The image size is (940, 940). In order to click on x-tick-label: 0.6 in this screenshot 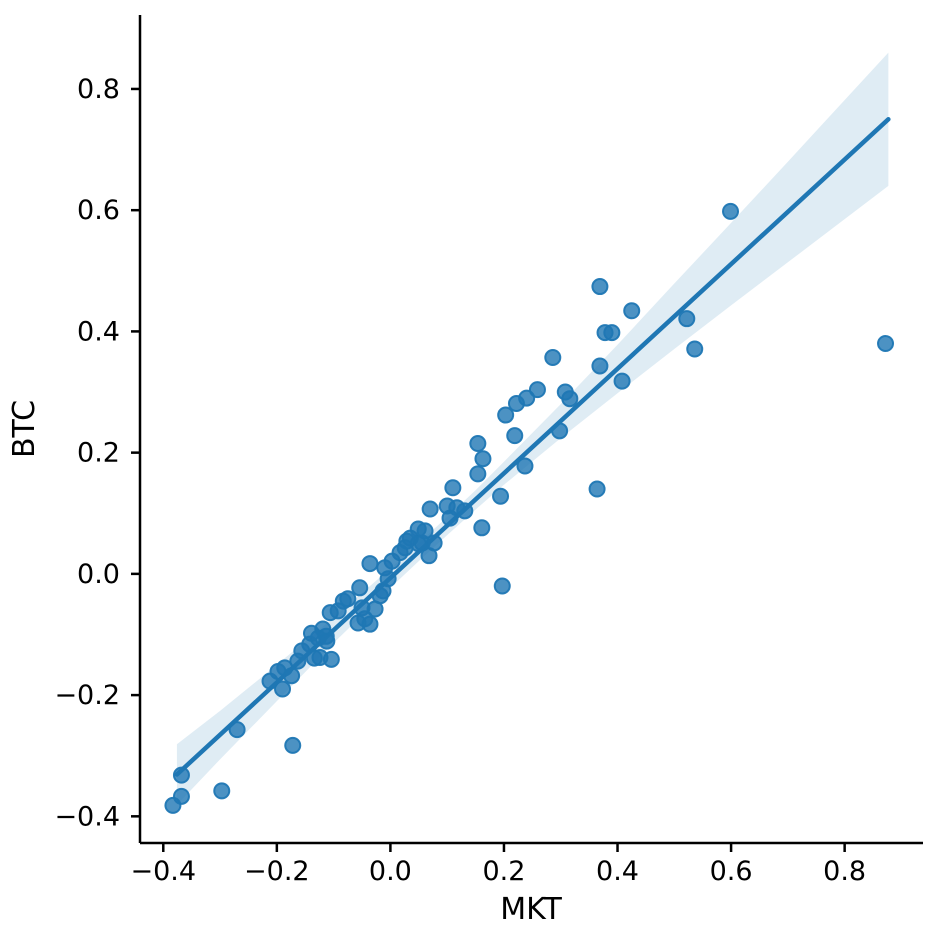, I will do `click(731, 871)`.